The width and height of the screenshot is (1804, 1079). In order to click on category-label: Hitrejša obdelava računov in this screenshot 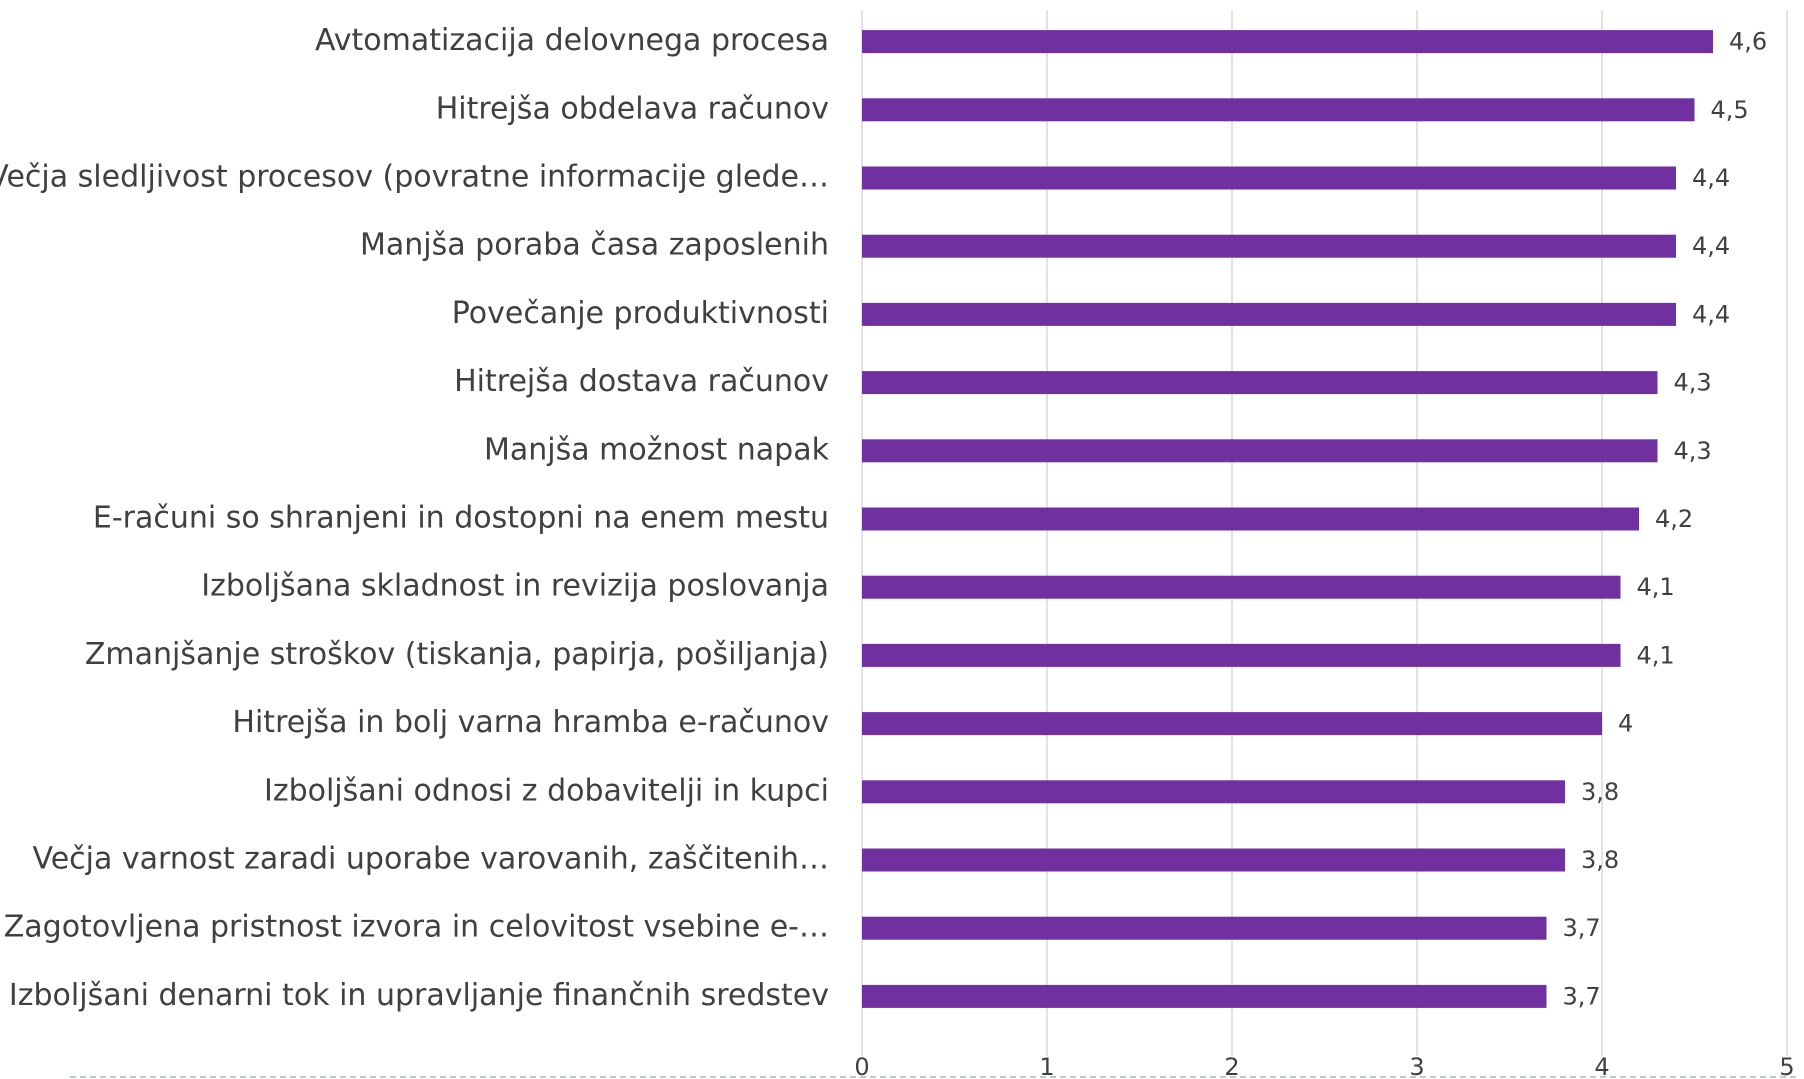, I will do `click(632, 108)`.